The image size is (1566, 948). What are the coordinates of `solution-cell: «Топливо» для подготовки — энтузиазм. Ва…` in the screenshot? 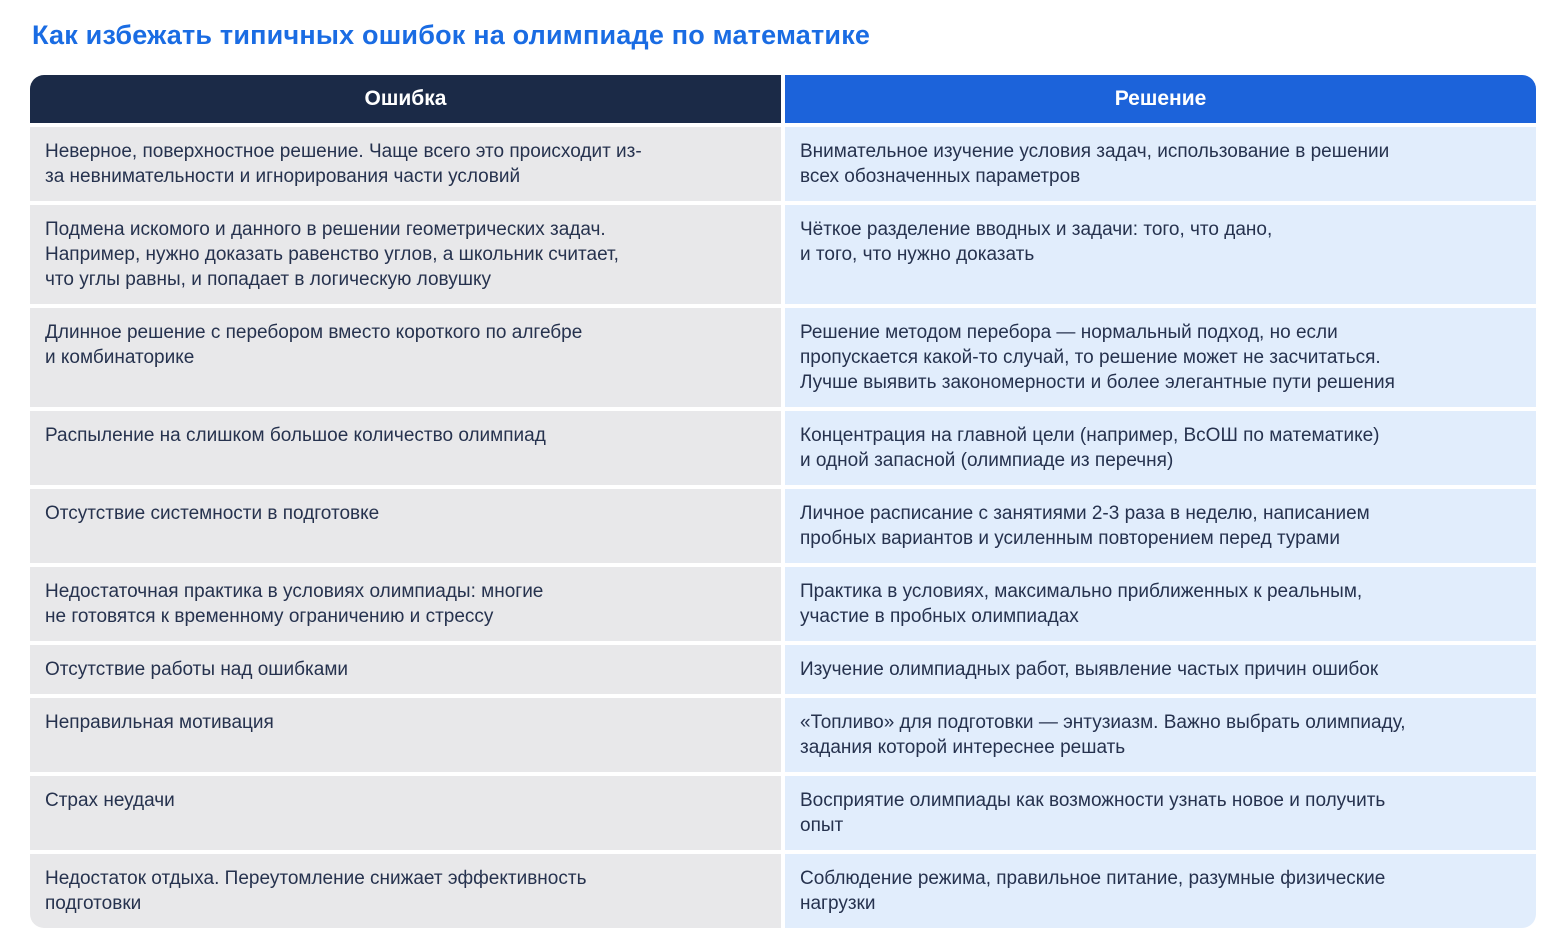 It's located at (1160, 735).